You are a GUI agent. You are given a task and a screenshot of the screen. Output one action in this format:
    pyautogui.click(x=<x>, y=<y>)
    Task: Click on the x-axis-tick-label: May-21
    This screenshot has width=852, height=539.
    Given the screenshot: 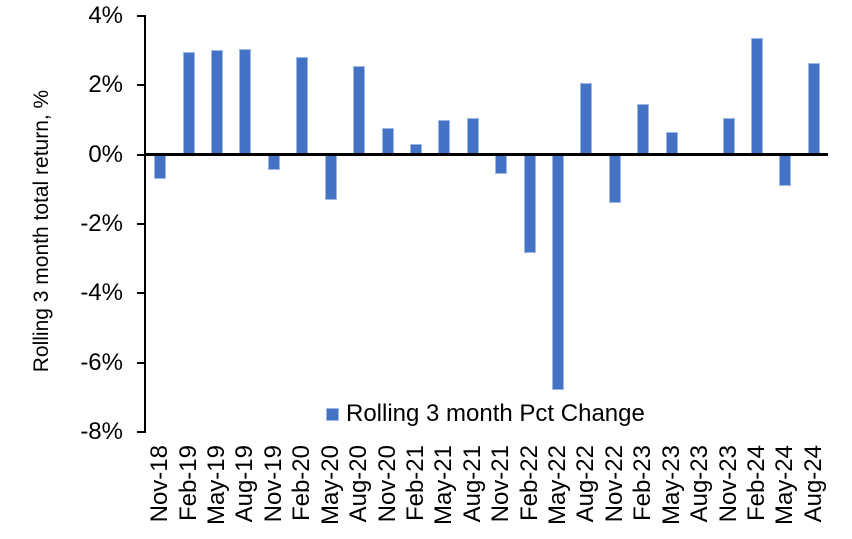 What is the action you would take?
    pyautogui.click(x=444, y=485)
    